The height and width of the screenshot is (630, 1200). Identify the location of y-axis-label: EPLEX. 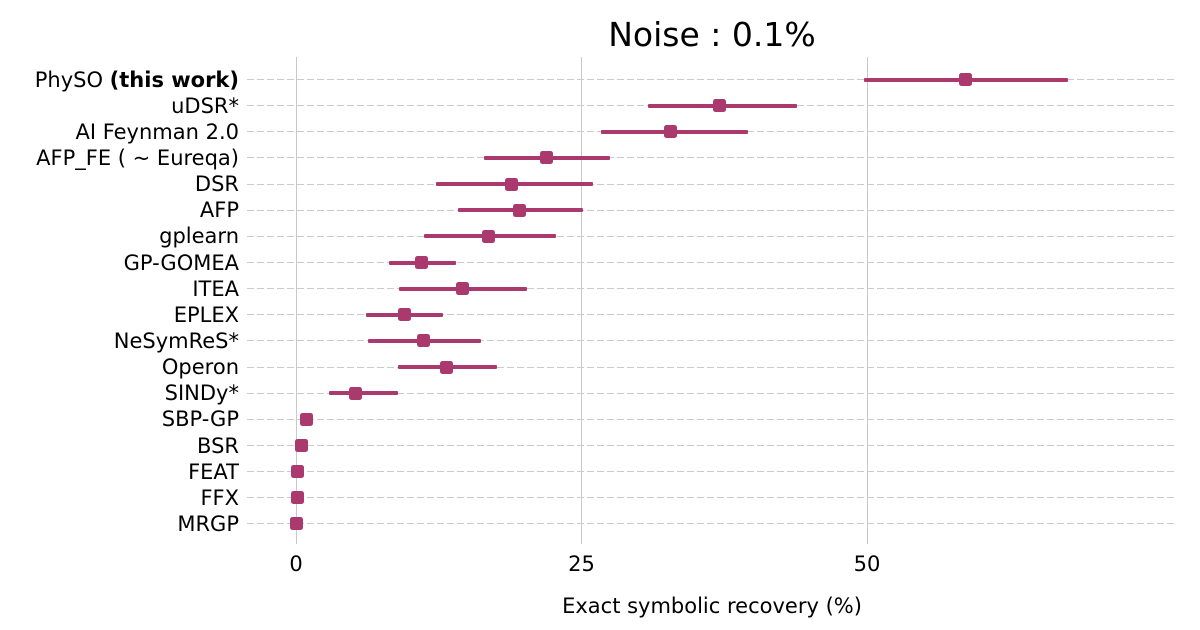
(206, 314).